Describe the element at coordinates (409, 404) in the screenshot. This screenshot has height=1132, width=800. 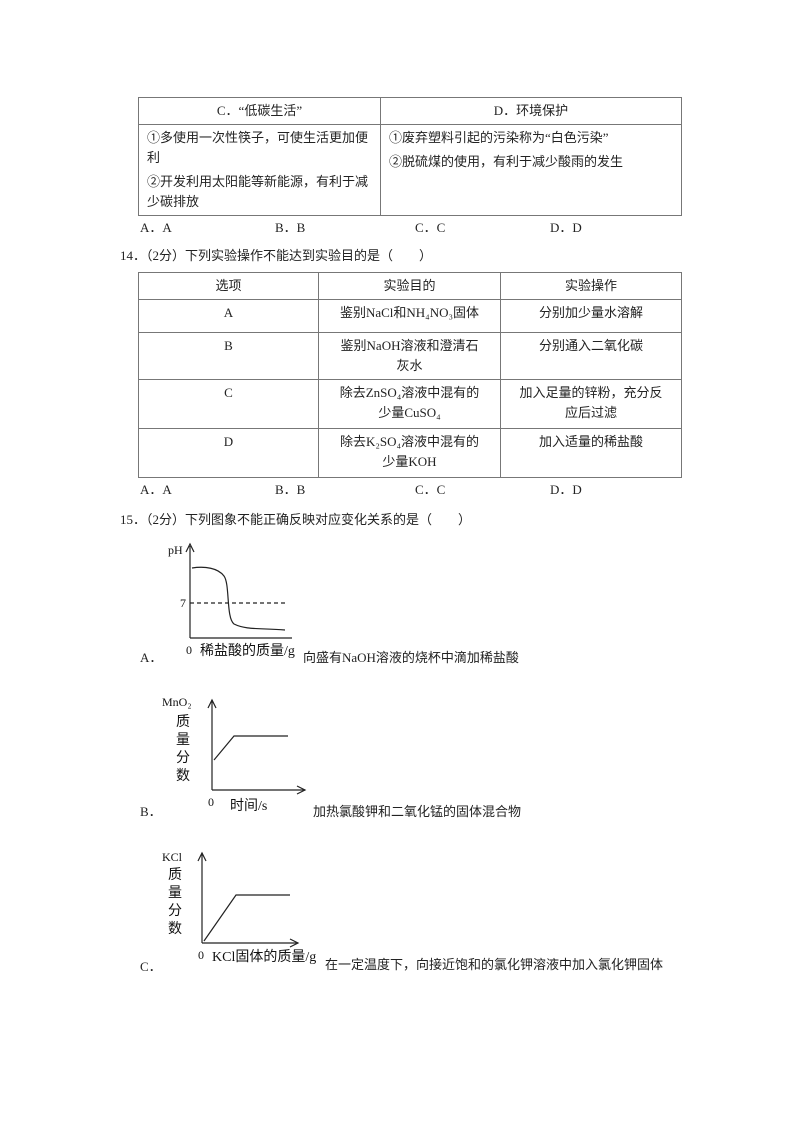
I see `table-cell: 除去ZnSO₄溶液中混有的少量CuSO₄` at that location.